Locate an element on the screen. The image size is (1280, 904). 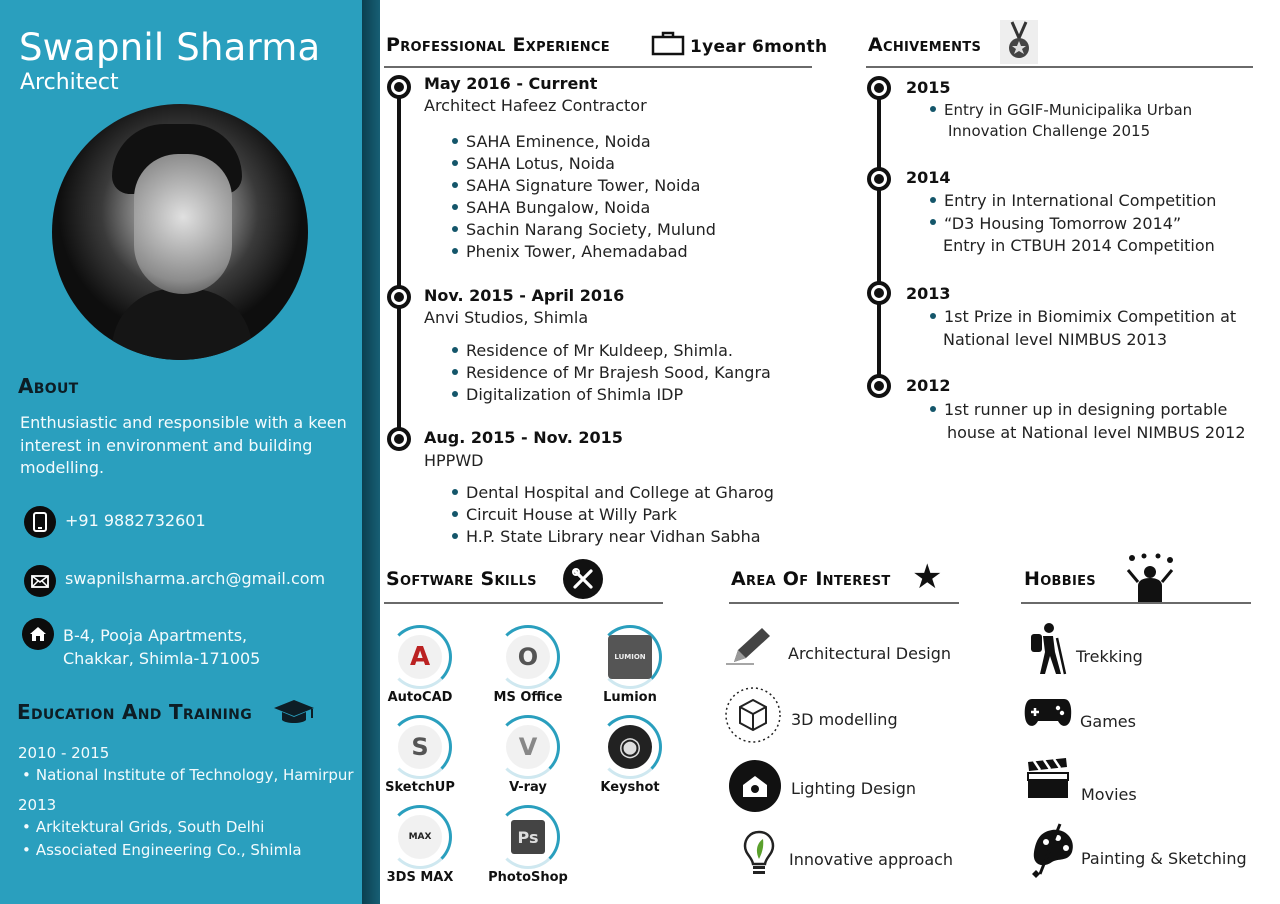
project-item: SAHA Signature Tower, Noida is located at coordinates (584, 186).